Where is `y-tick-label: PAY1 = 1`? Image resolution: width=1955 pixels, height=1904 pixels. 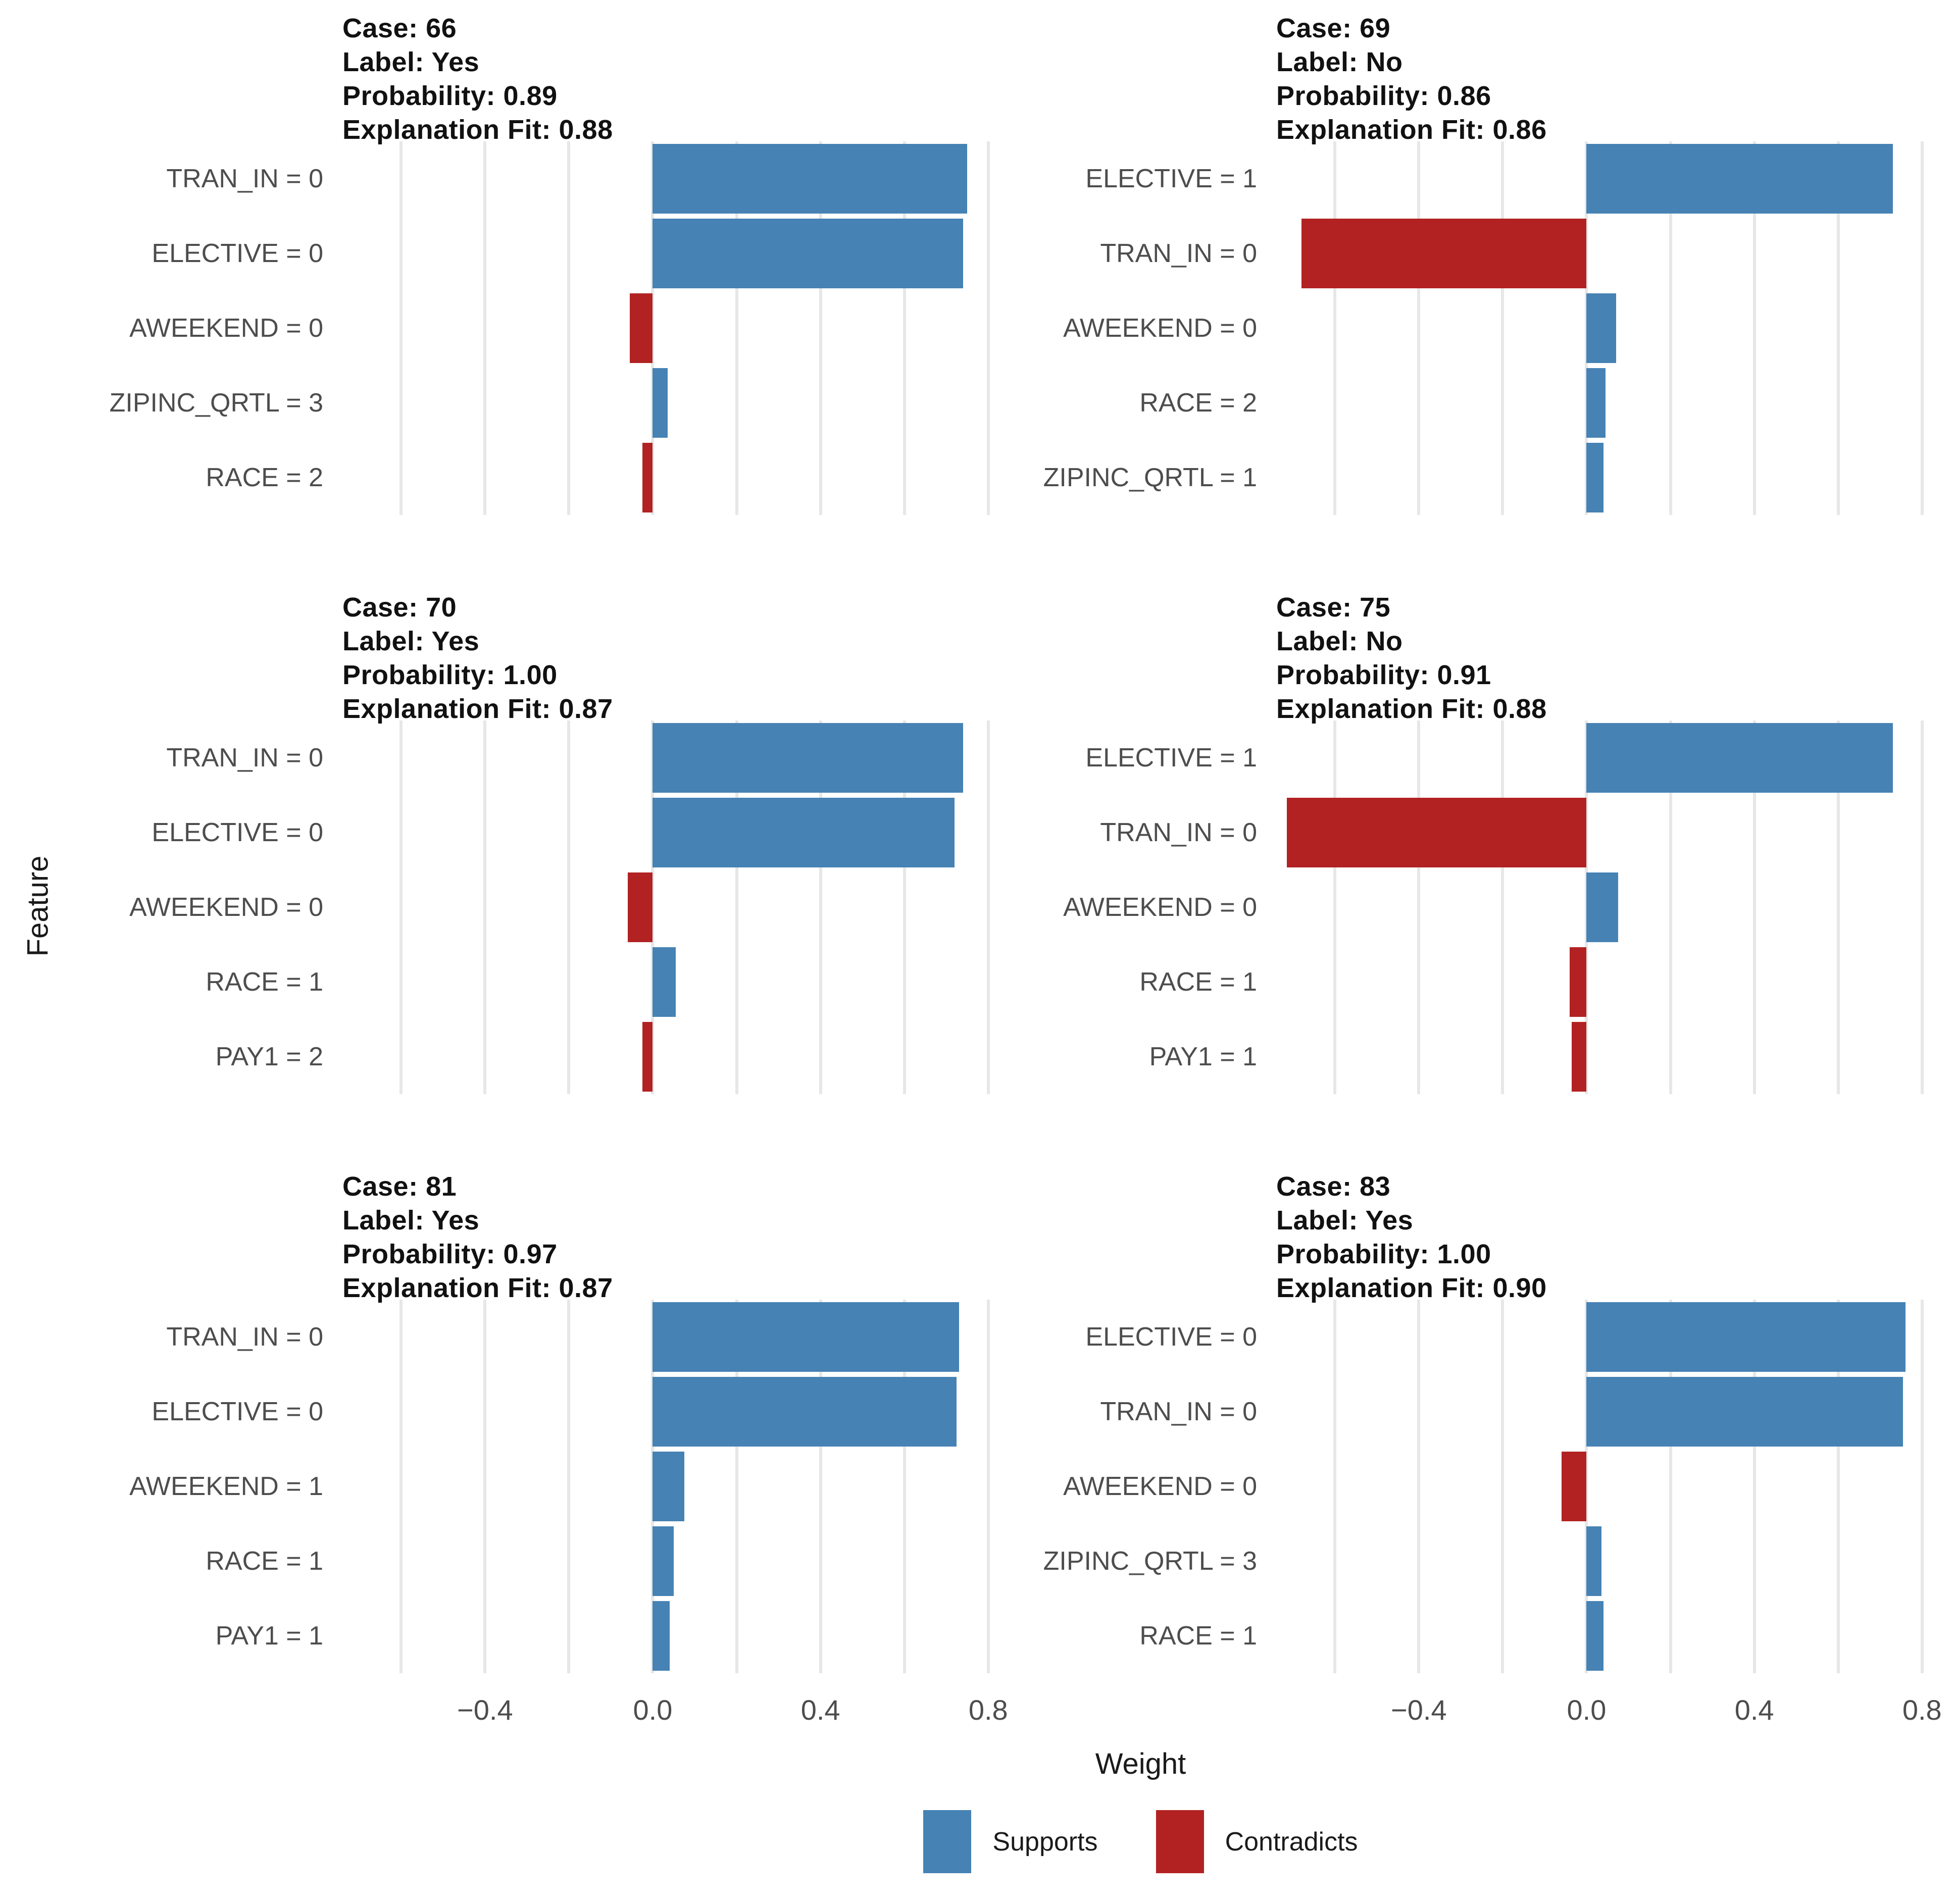 y-tick-label: PAY1 = 1 is located at coordinates (269, 1636).